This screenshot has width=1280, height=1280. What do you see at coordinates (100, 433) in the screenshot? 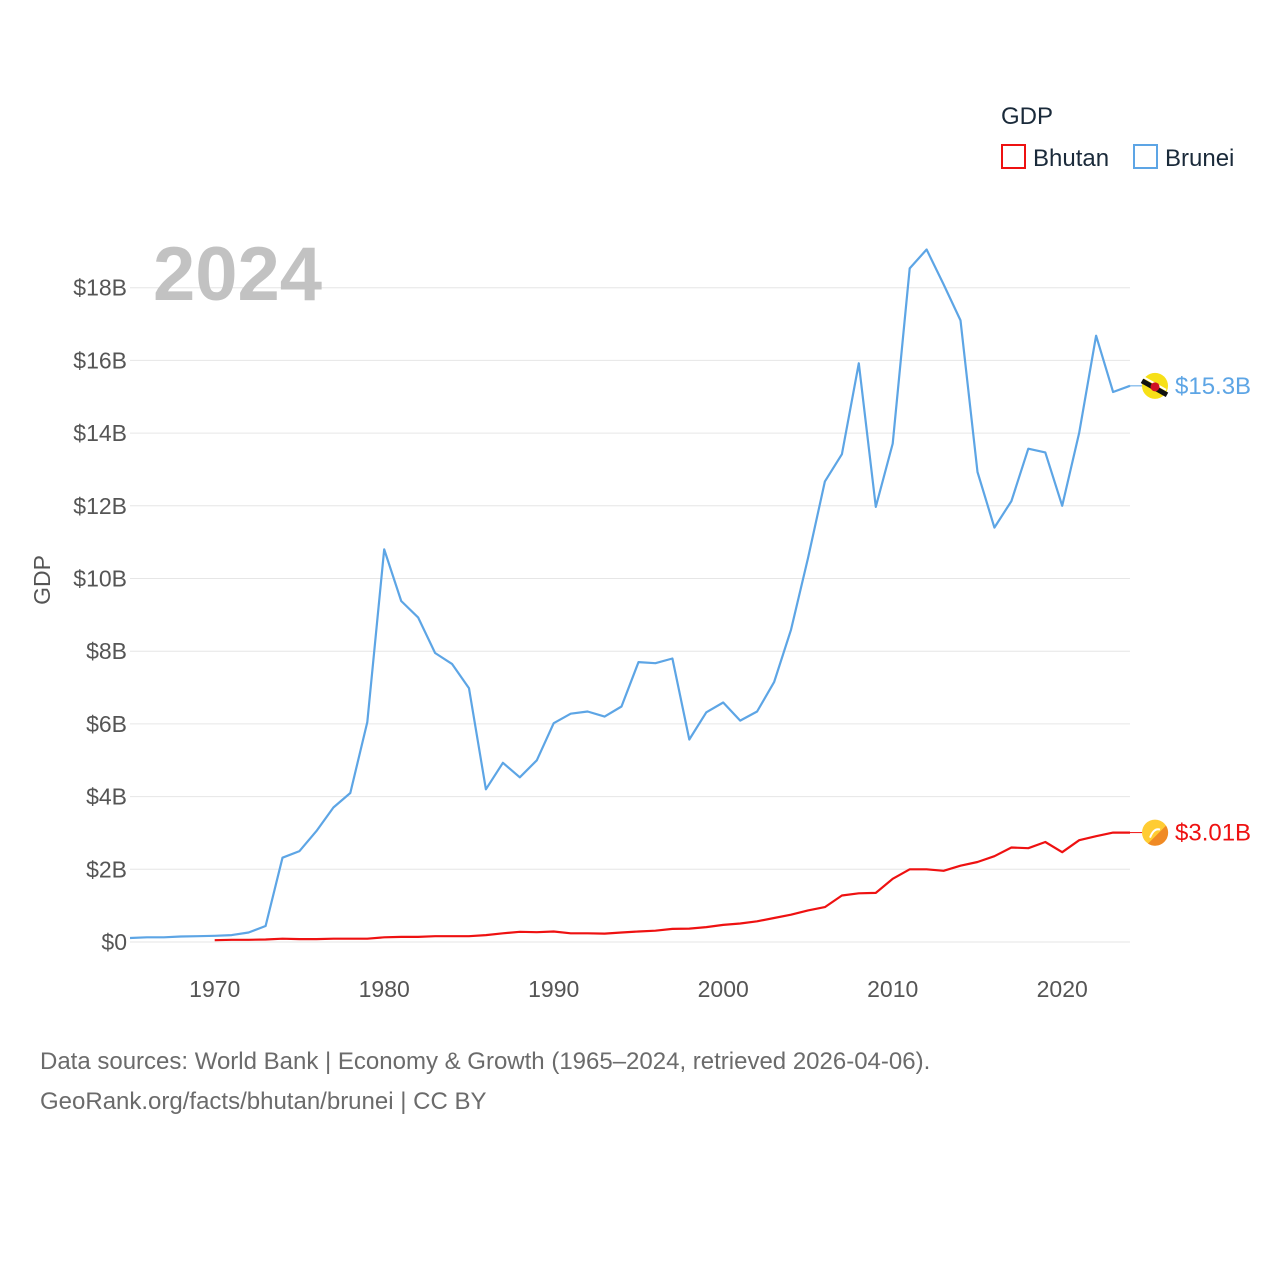
I see `y-tick-label: $14B` at bounding box center [100, 433].